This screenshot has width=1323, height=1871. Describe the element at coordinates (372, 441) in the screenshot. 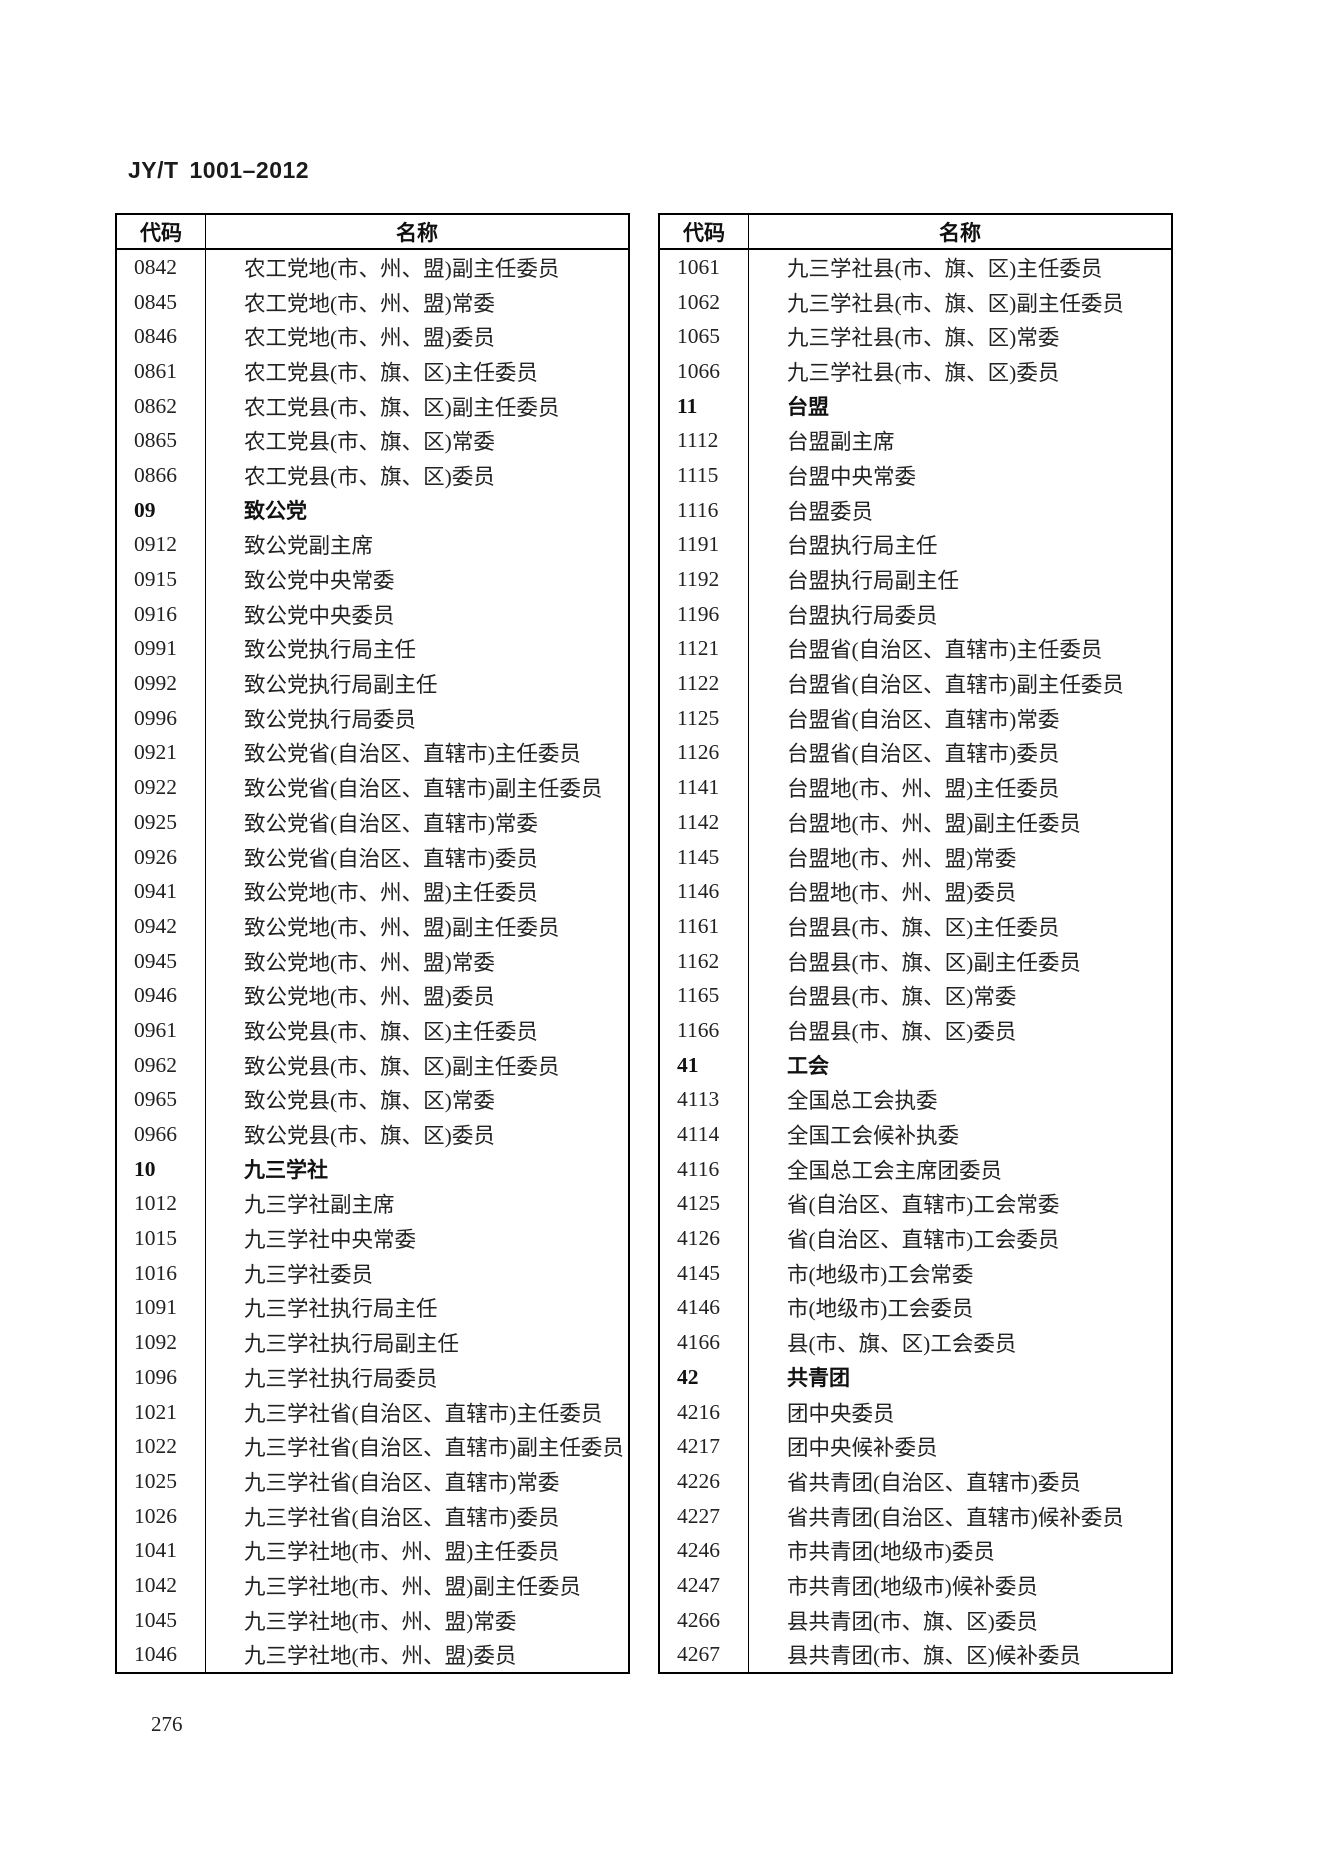

I see `table-row: 0865 农工党县(市、旗、区)常委` at that location.